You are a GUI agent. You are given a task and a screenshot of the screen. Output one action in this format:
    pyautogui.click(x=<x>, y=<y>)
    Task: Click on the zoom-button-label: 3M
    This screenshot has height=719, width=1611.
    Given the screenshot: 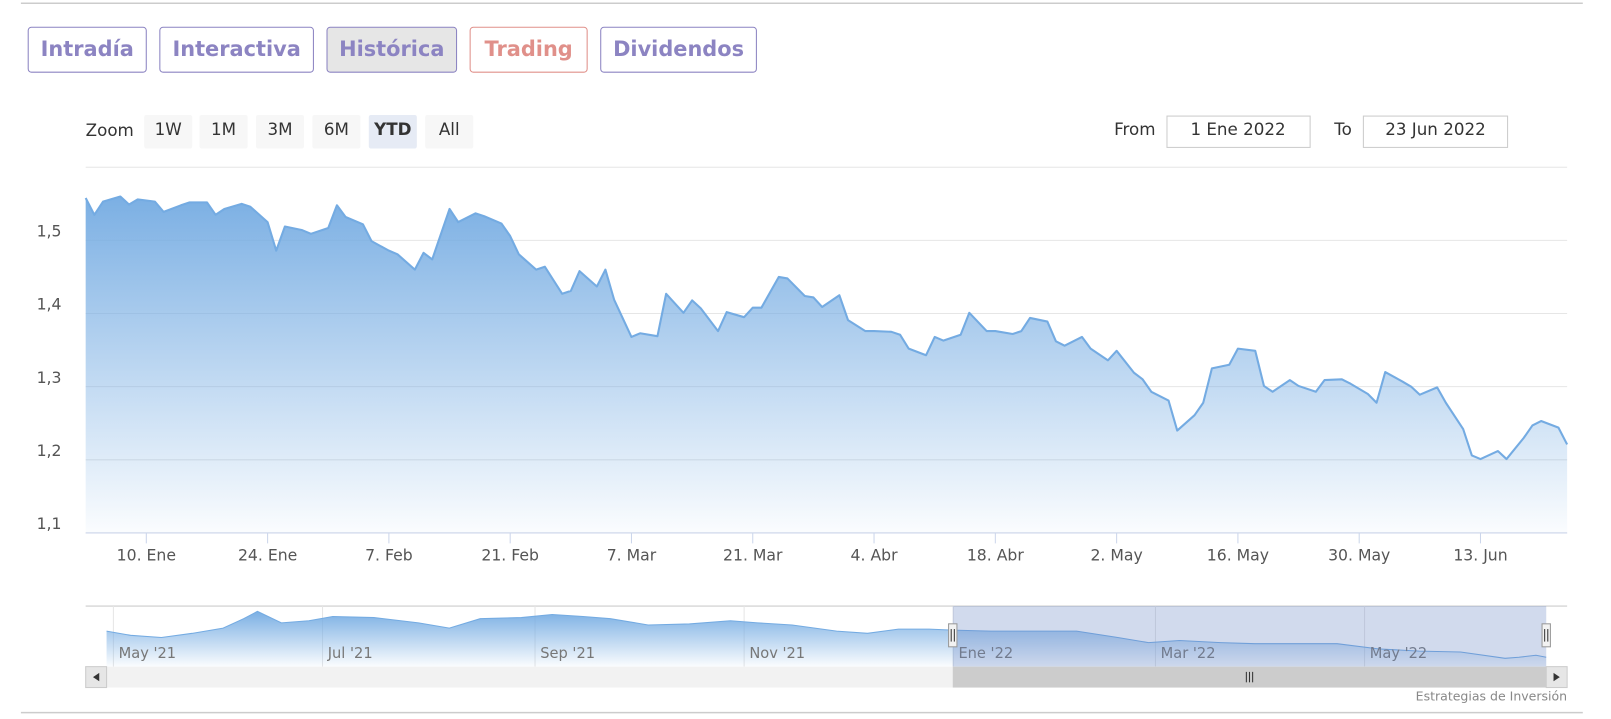 What is the action you would take?
    pyautogui.click(x=279, y=129)
    